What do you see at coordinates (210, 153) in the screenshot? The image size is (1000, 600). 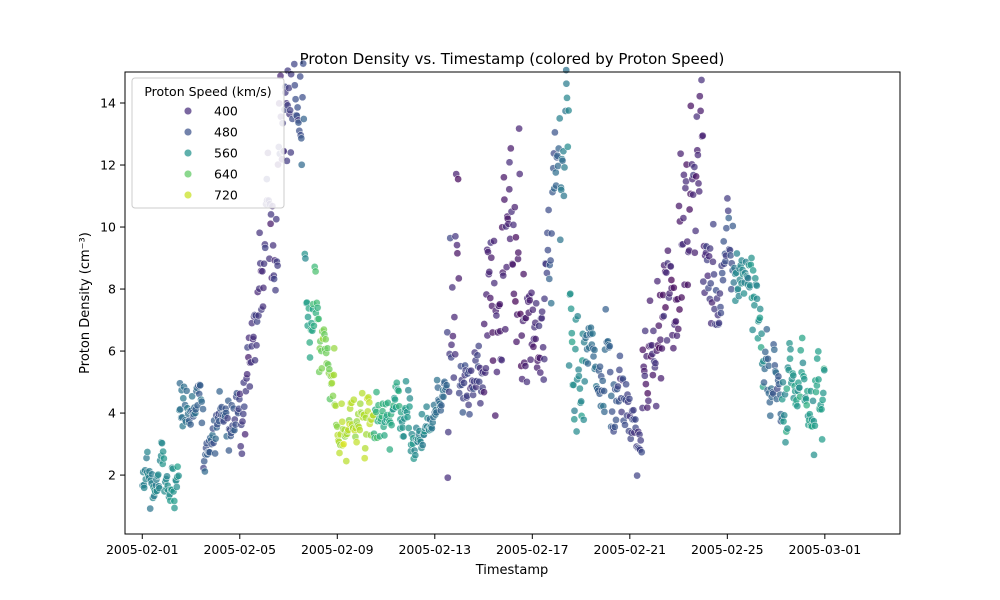 I see `legend-entries: 400 480 560 640 720` at bounding box center [210, 153].